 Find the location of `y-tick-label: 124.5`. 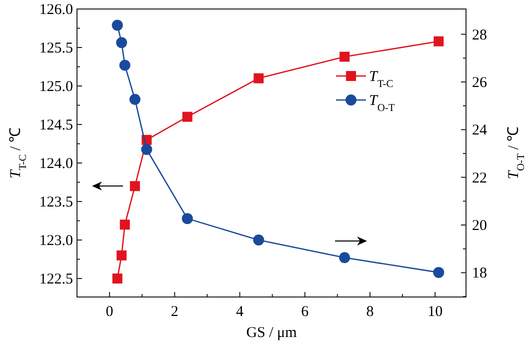

y-tick-label: 124.5 is located at coordinates (56, 126).